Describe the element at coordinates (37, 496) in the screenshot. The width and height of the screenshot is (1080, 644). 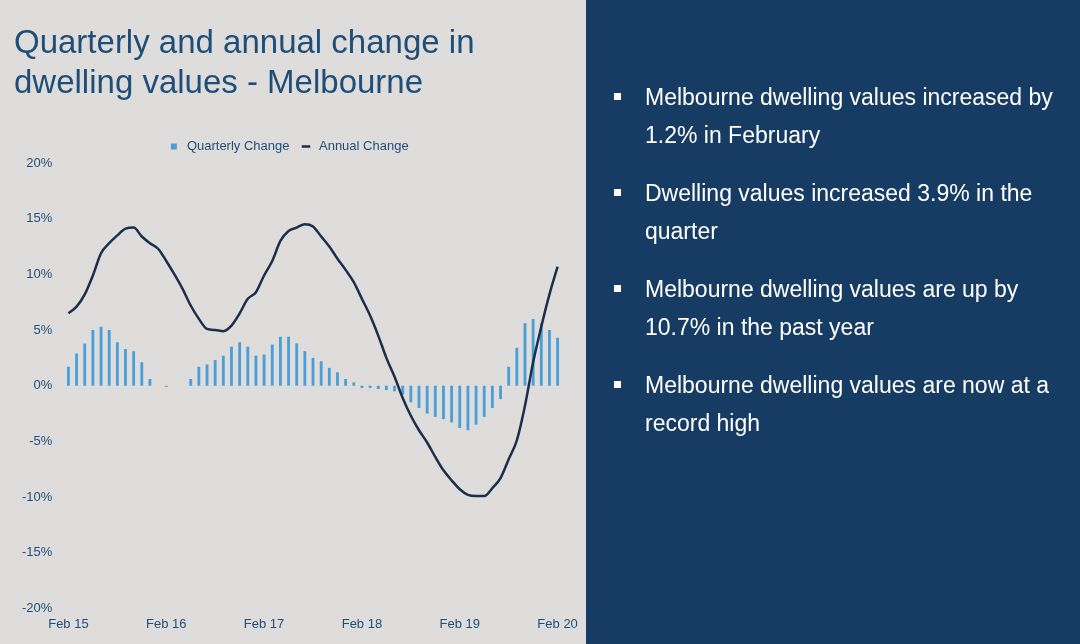
I see `y-tick-label: -10%` at that location.